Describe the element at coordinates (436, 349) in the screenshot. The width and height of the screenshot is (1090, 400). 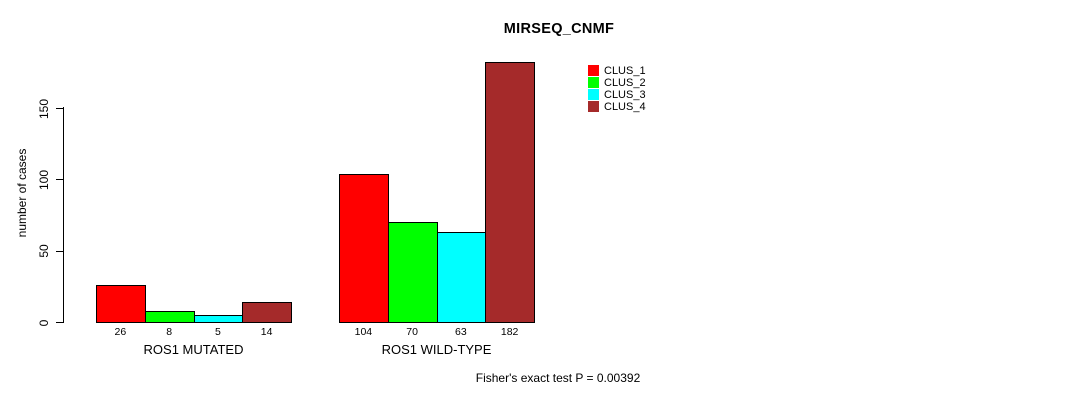
I see `x-category-label: ROS1 WILD-TYPE` at that location.